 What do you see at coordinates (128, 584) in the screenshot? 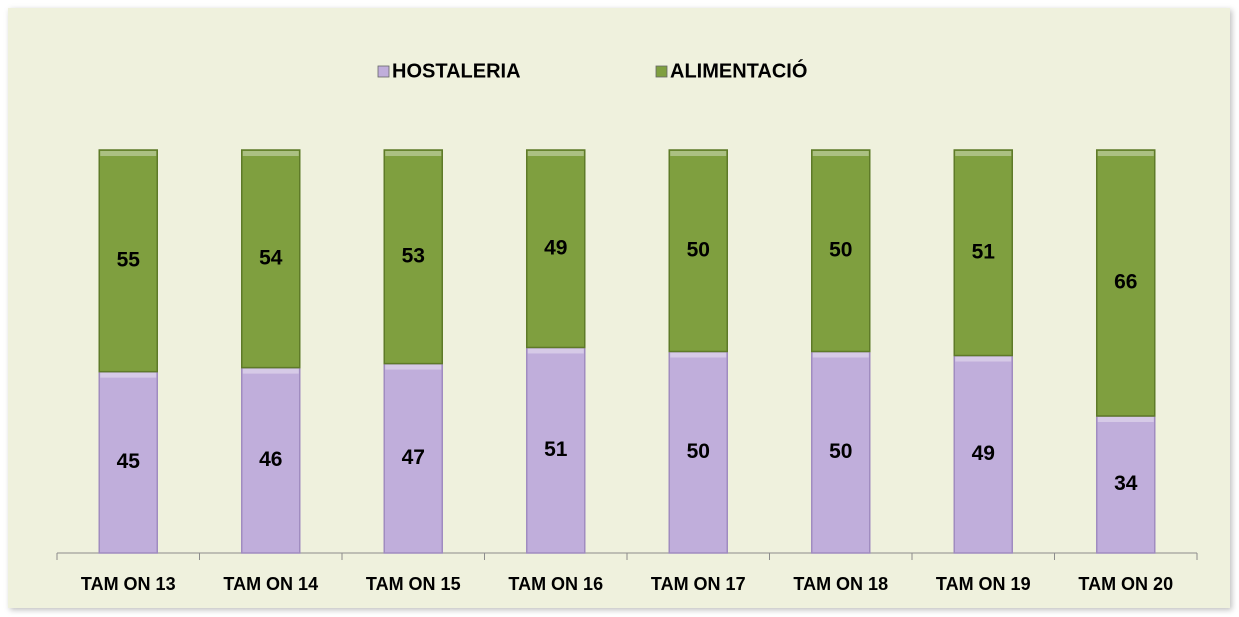
I see `x-tick-label: TAM ON 13` at bounding box center [128, 584].